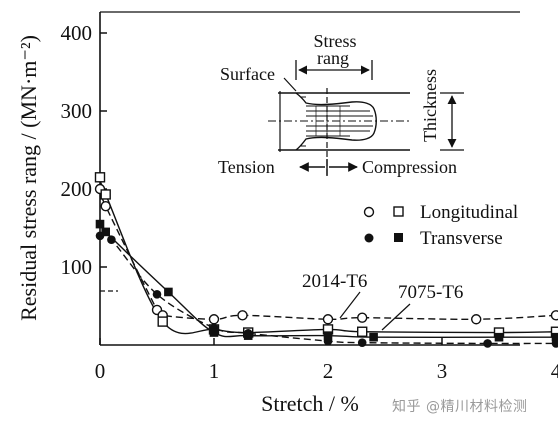 The width and height of the screenshot is (558, 430). What do you see at coordinates (422, 306) in the screenshot?
I see `annotation-7075: 7075-T6` at bounding box center [422, 306].